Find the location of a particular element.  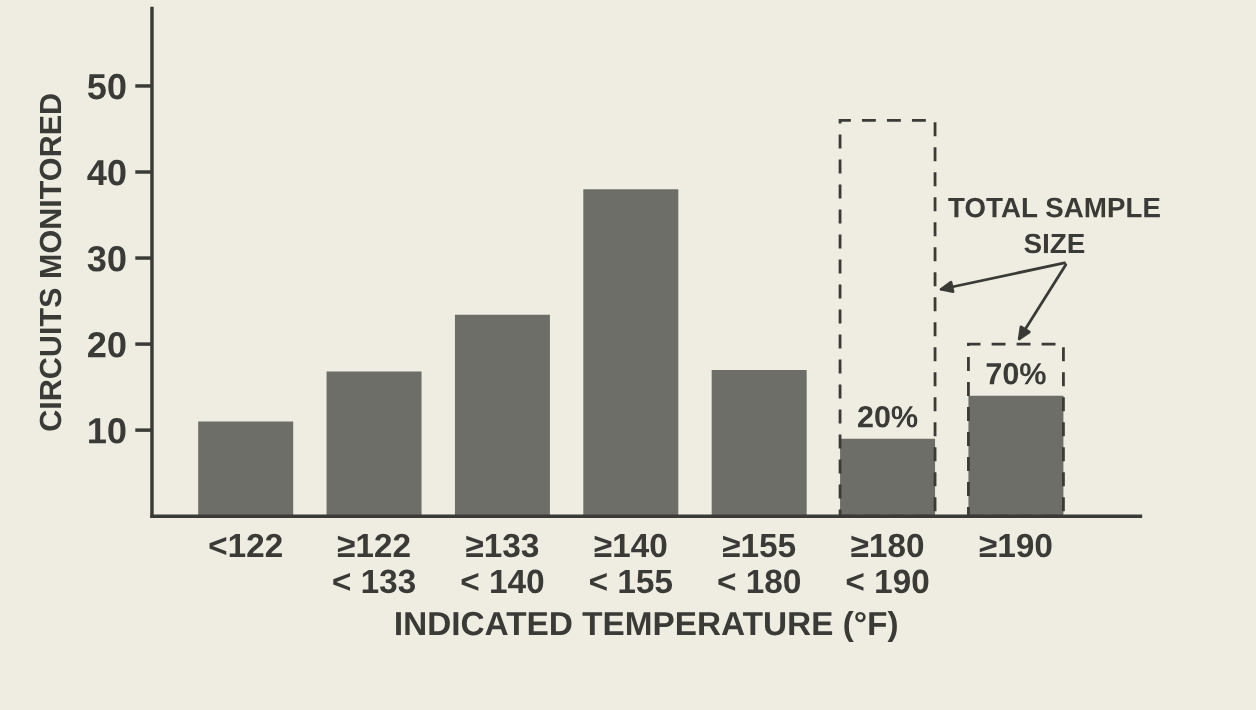

annotation: 70% is located at coordinates (1016, 373).